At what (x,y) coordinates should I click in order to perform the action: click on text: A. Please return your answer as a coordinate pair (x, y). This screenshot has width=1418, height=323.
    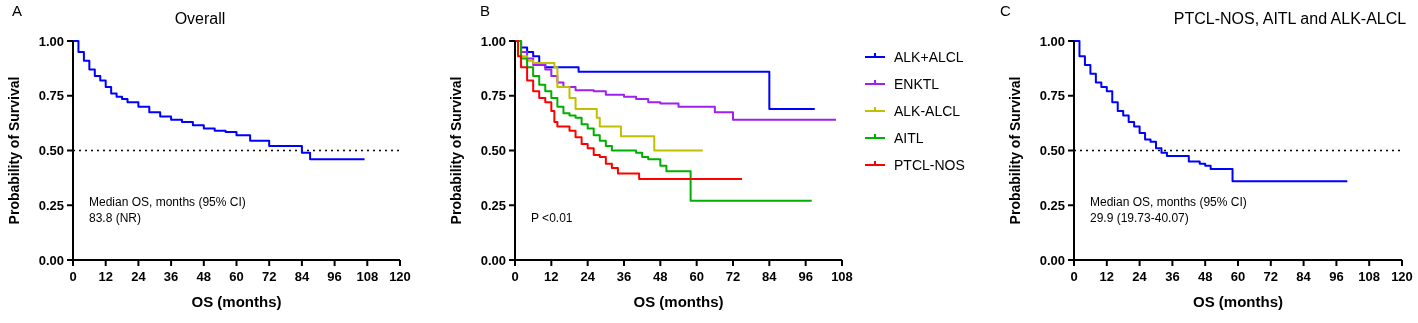
    Looking at the image, I should click on (17, 10).